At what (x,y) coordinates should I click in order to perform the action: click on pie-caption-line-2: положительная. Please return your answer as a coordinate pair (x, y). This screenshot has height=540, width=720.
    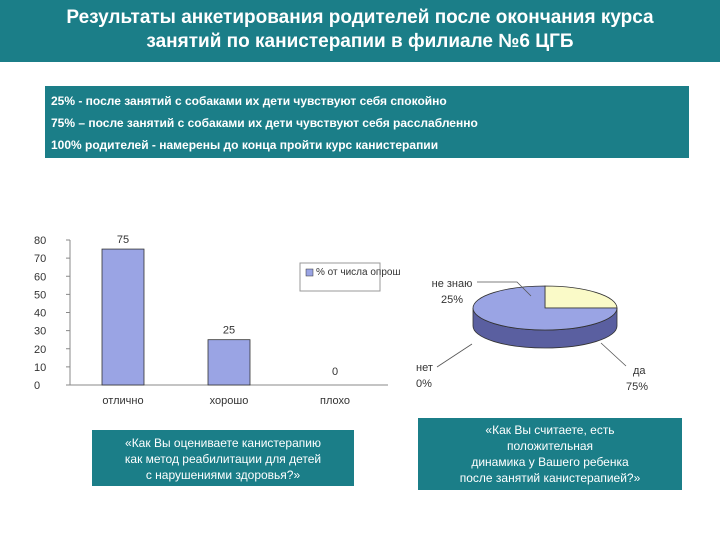
    Looking at the image, I should click on (549, 446).